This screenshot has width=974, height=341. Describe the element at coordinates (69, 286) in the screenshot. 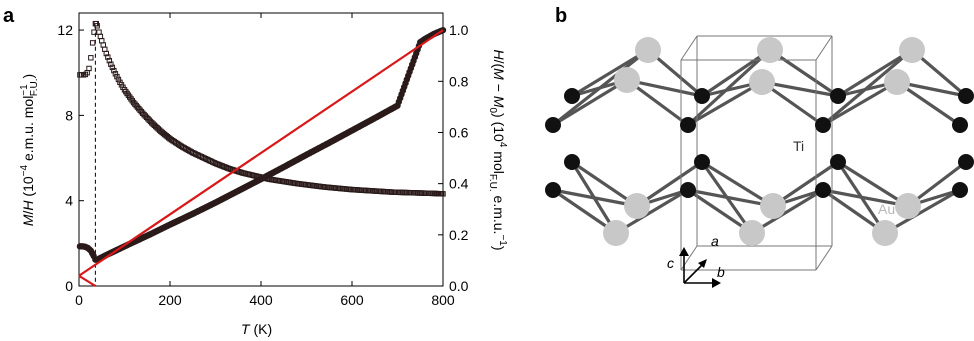

I see `y-left-tick-label: 0` at that location.